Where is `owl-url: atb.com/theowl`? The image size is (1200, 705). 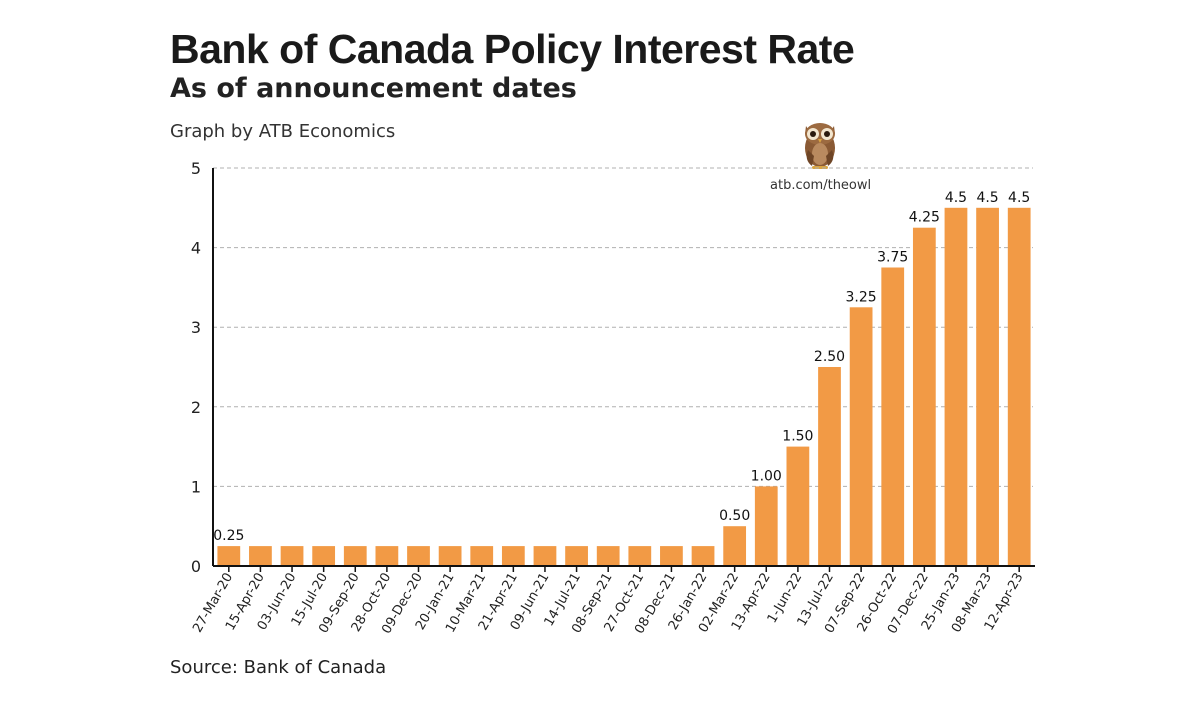
owl-url: atb.com/theowl is located at coordinates (821, 185).